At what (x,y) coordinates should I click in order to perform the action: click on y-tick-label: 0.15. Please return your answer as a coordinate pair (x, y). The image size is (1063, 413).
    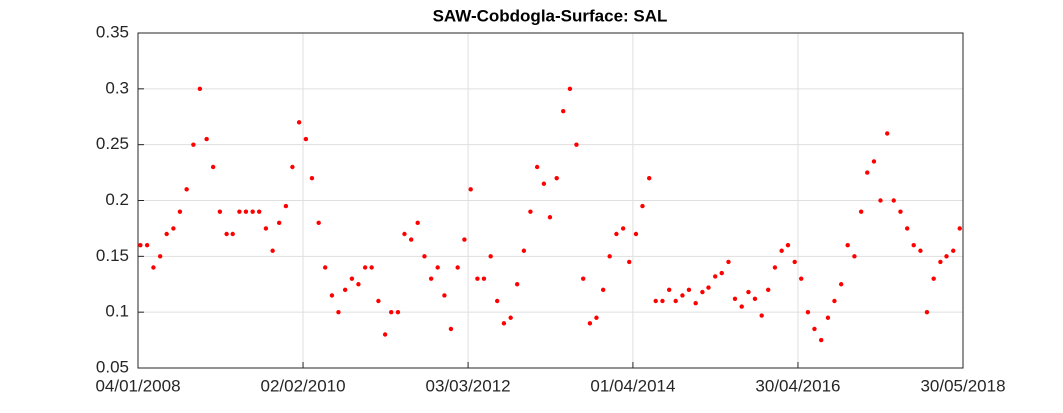
    Looking at the image, I should click on (112, 255).